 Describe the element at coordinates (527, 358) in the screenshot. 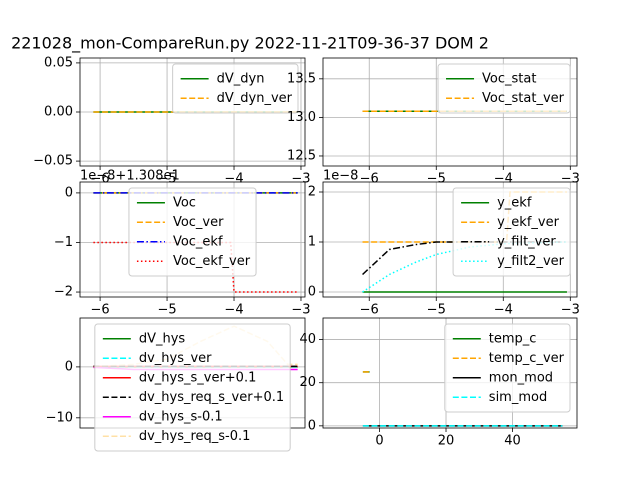

I see `legend-label: temp_c_ver` at that location.